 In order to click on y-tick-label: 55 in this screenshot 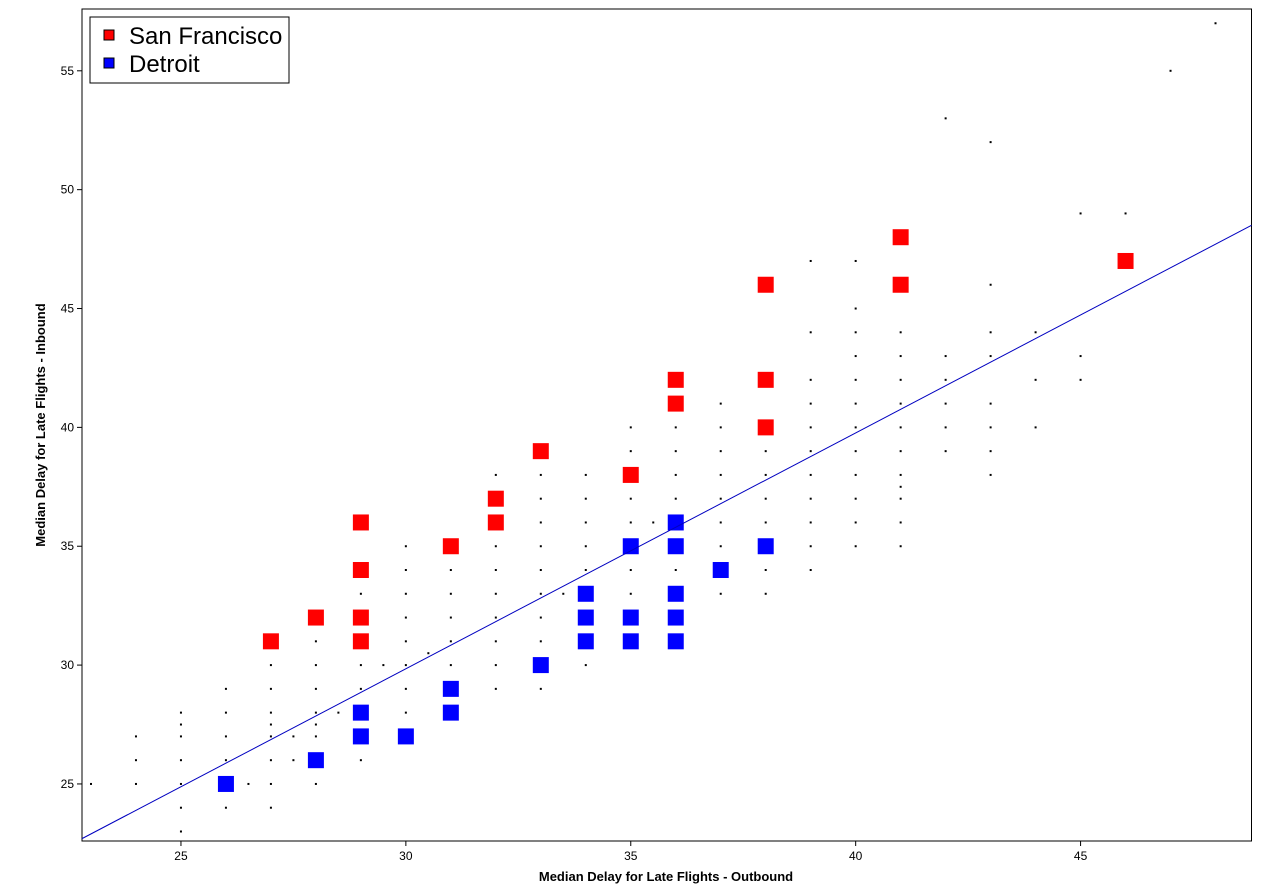, I will do `click(68, 71)`.